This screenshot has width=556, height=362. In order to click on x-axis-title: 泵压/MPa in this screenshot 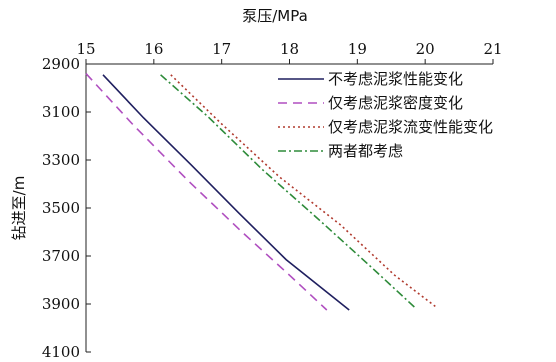, I will do `click(275, 16)`.